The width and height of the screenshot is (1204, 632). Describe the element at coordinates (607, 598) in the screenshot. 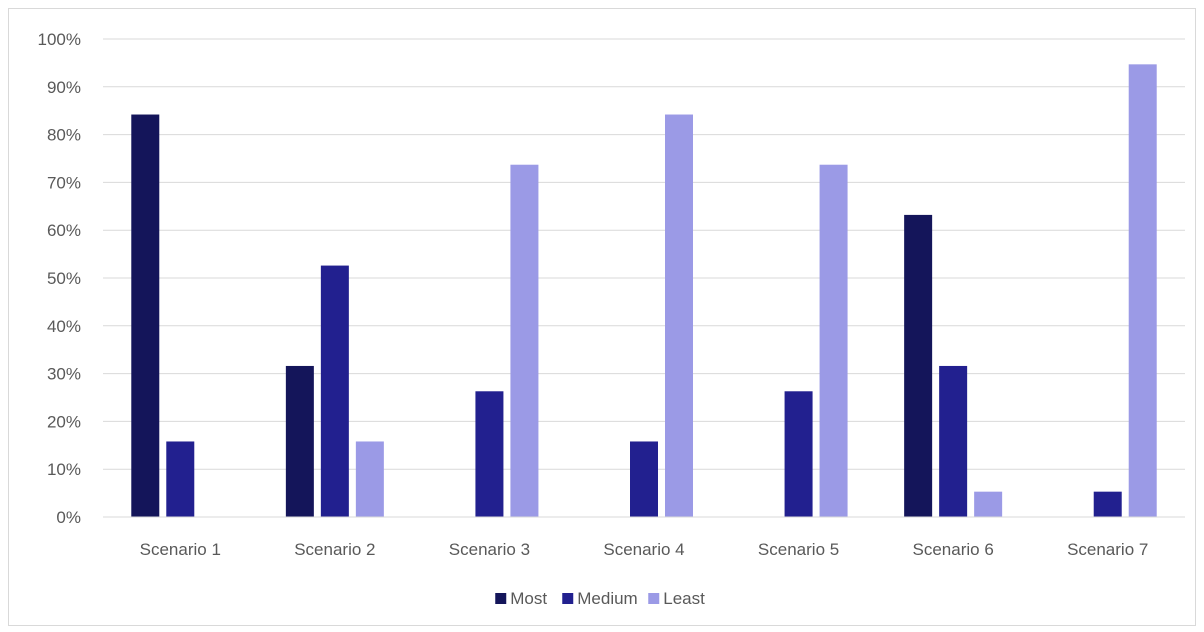

I see `legend-label-medium: Medium` at that location.